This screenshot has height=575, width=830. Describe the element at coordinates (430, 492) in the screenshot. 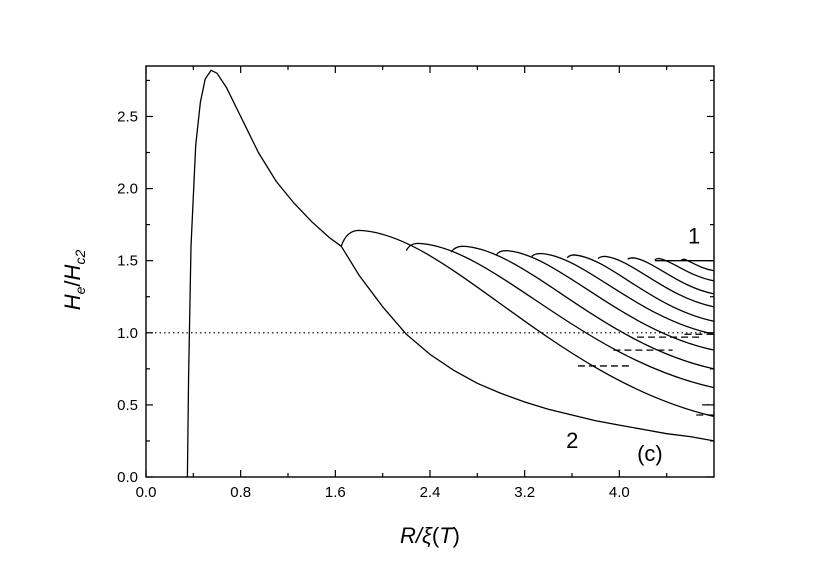

I see `x-tick-label: 2.4` at that location.